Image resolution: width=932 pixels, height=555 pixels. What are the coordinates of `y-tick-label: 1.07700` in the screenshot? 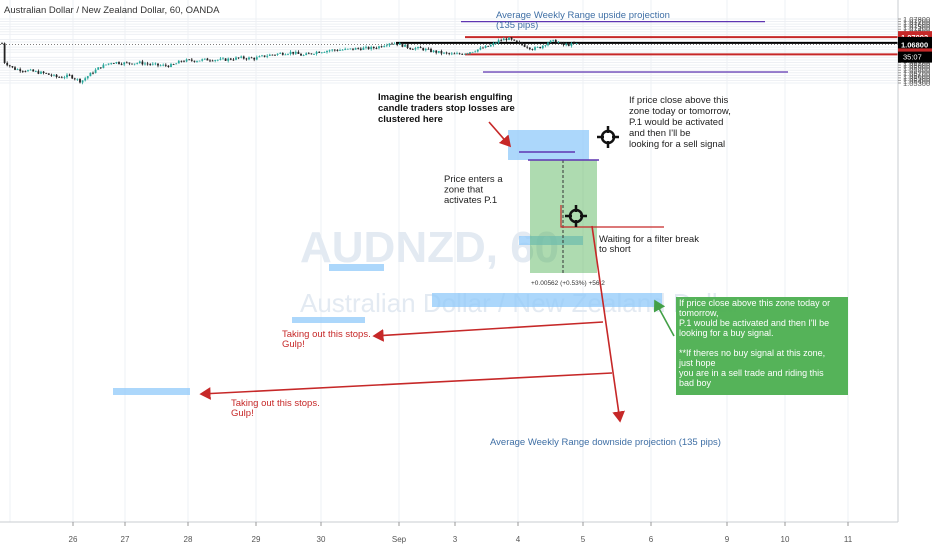 It's located at (916, 22).